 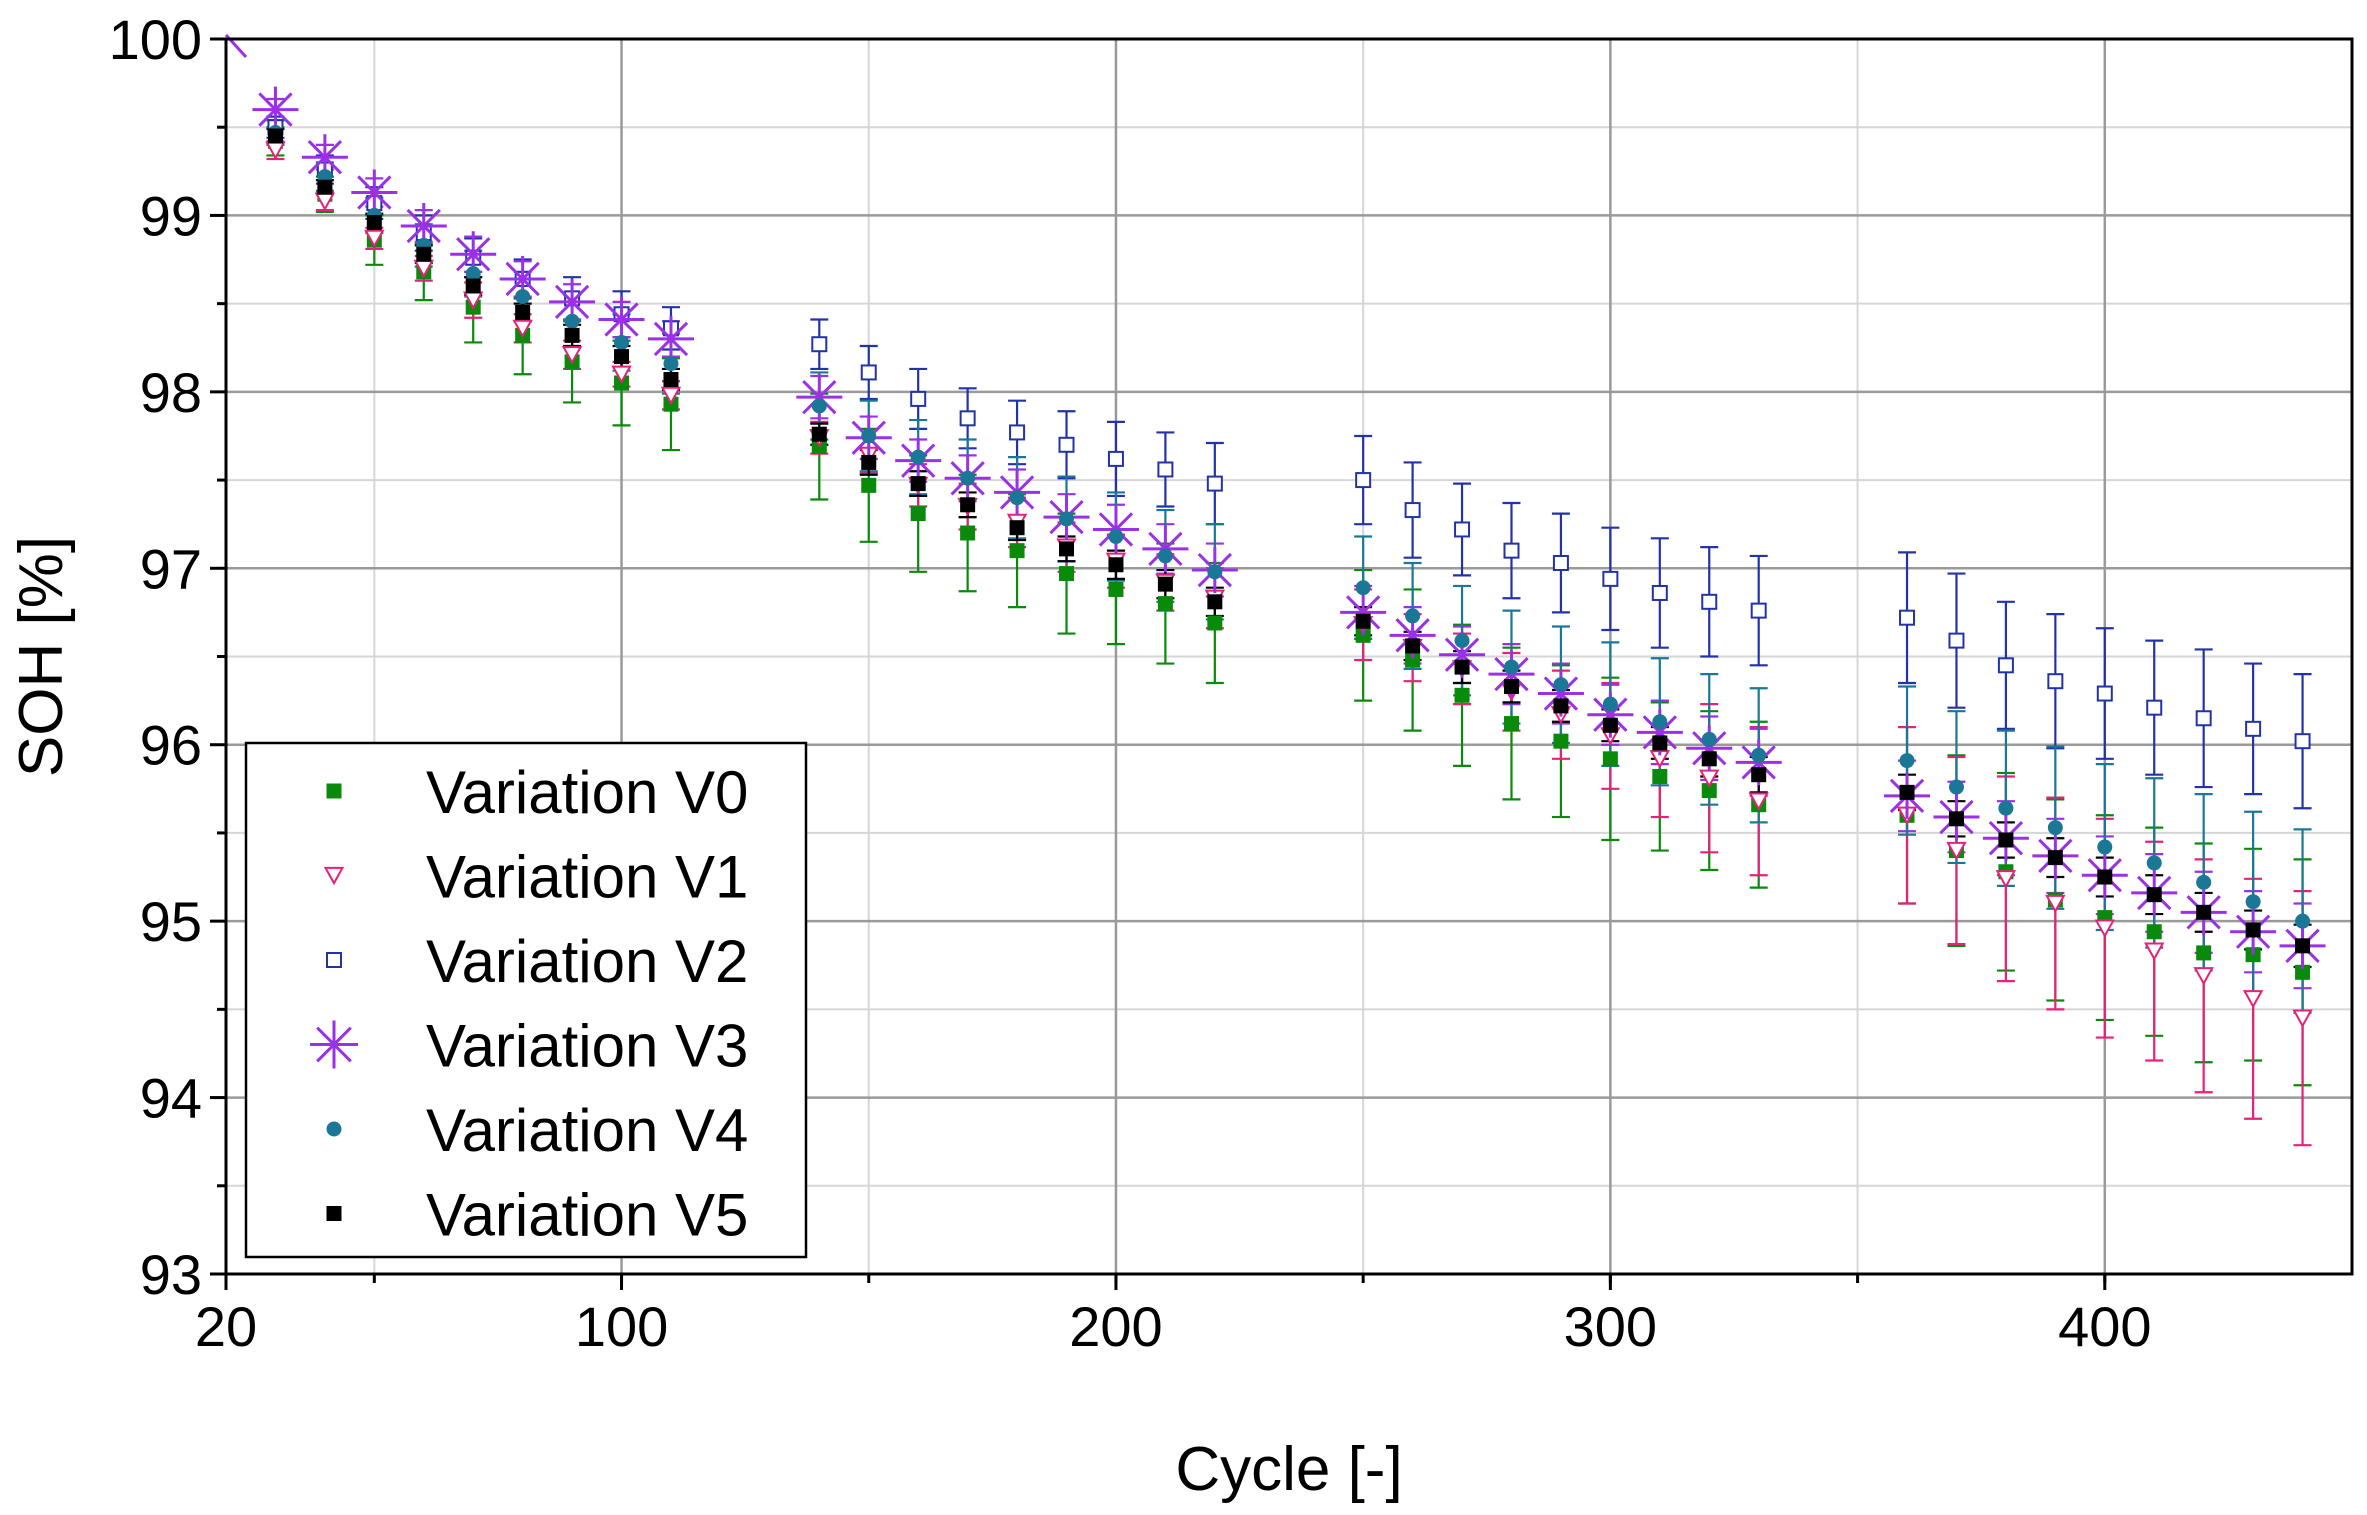 I want to click on y-tick-label: 94, so click(x=171, y=1098).